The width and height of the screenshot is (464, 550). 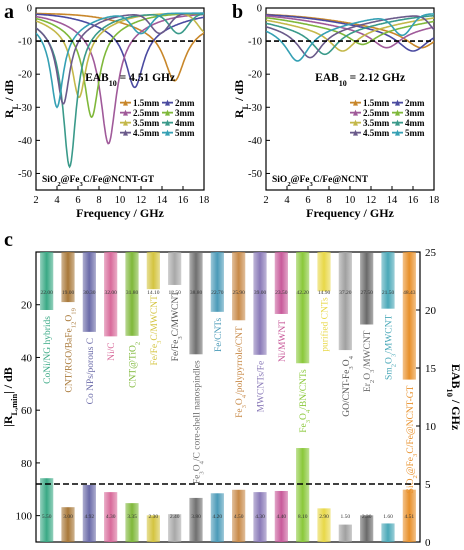 What do you see at coordinates (9, 12) in the screenshot?
I see `panel-letter-a: a` at bounding box center [9, 12].